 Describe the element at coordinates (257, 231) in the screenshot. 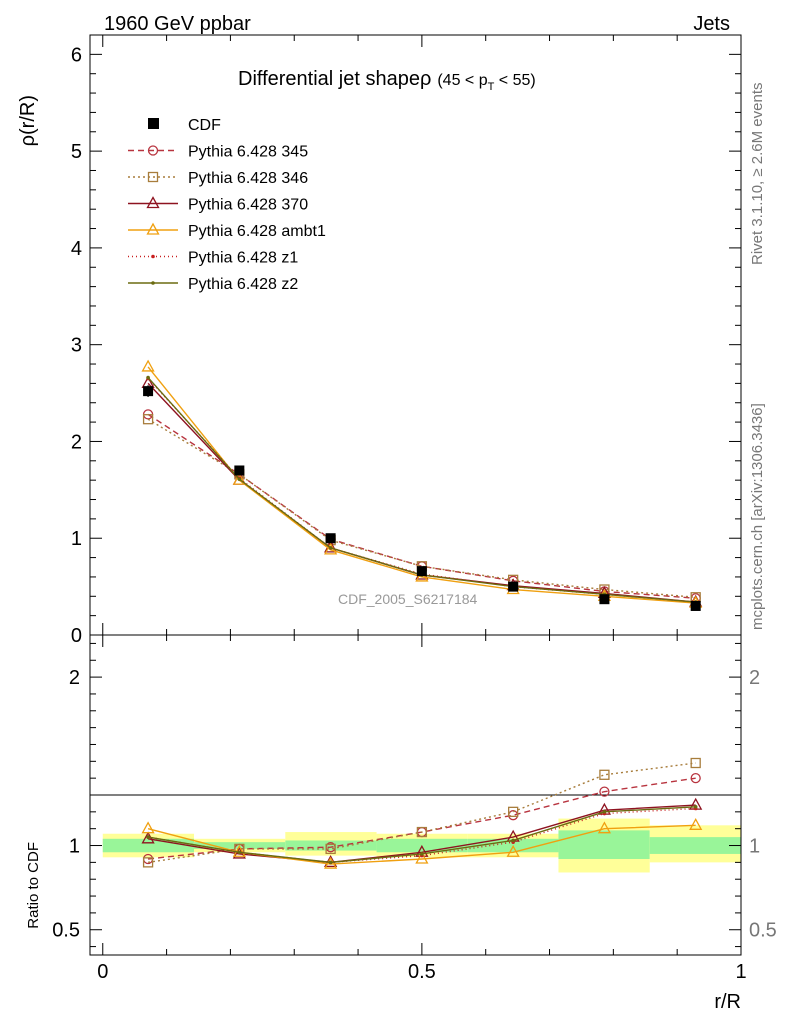

I see `legend-label: Pythia 6.428 ambt1` at that location.